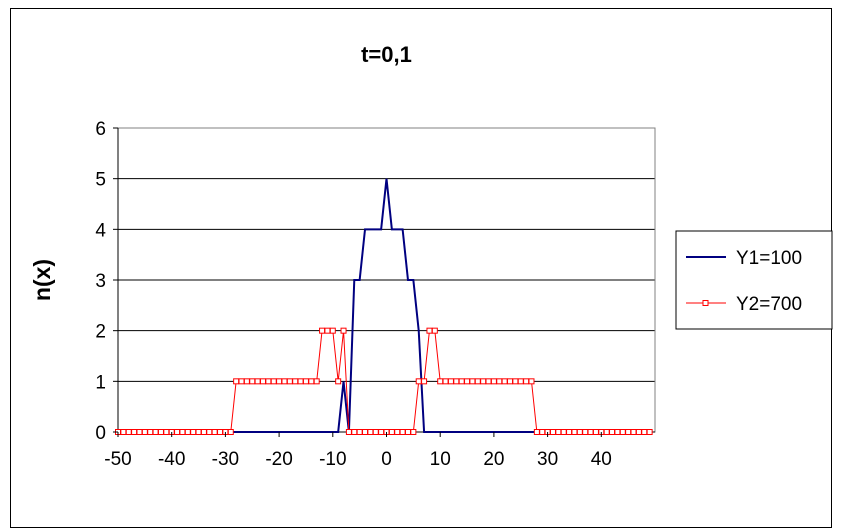 The width and height of the screenshot is (845, 528). Describe the element at coordinates (332, 459) in the screenshot. I see `x-tick-label-4: -10` at that location.